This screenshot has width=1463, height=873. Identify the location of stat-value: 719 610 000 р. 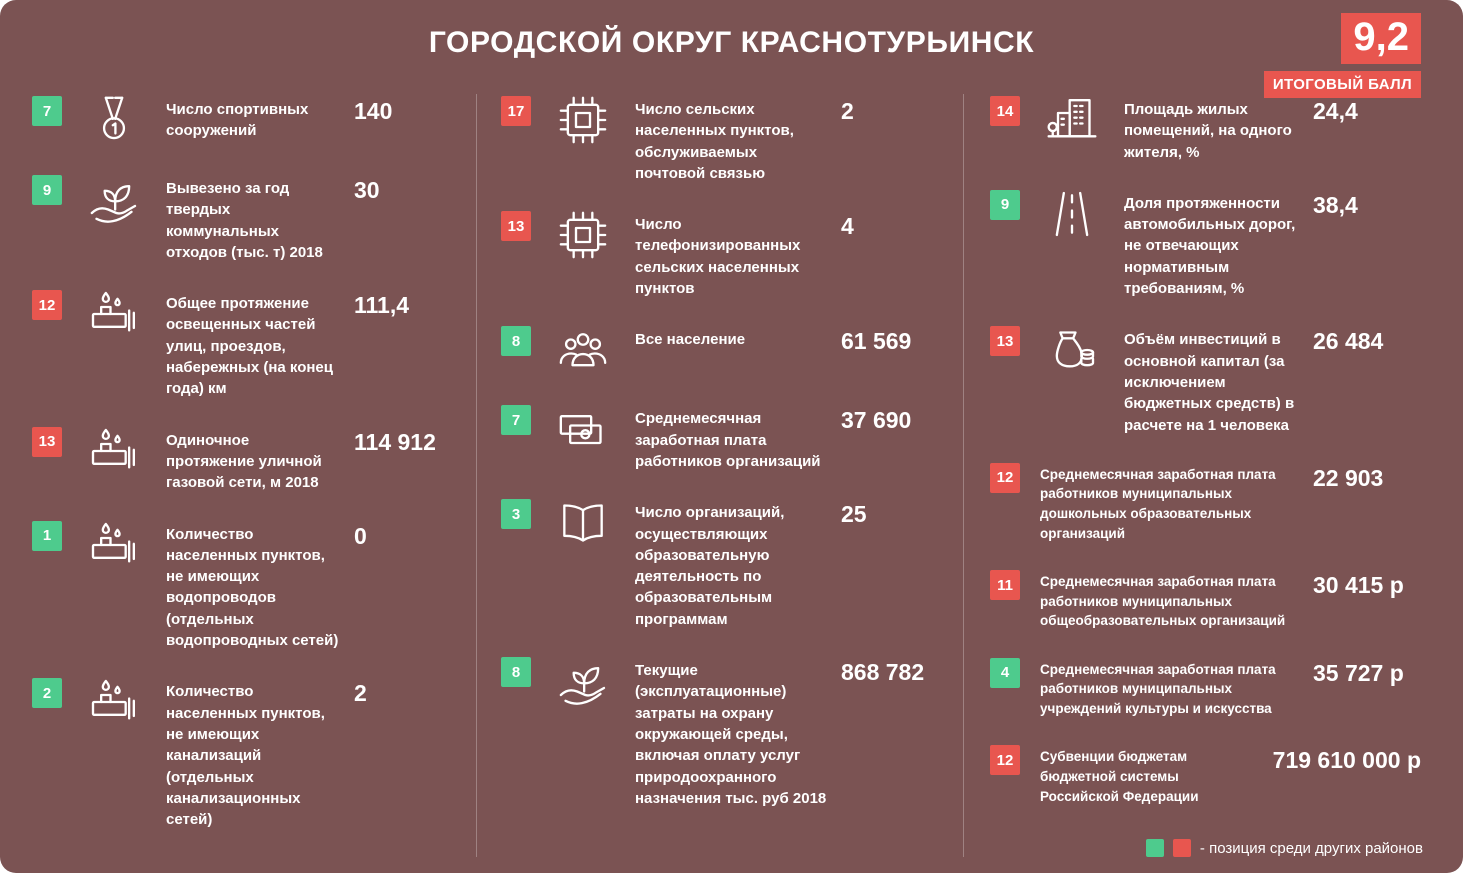
(1346, 760).